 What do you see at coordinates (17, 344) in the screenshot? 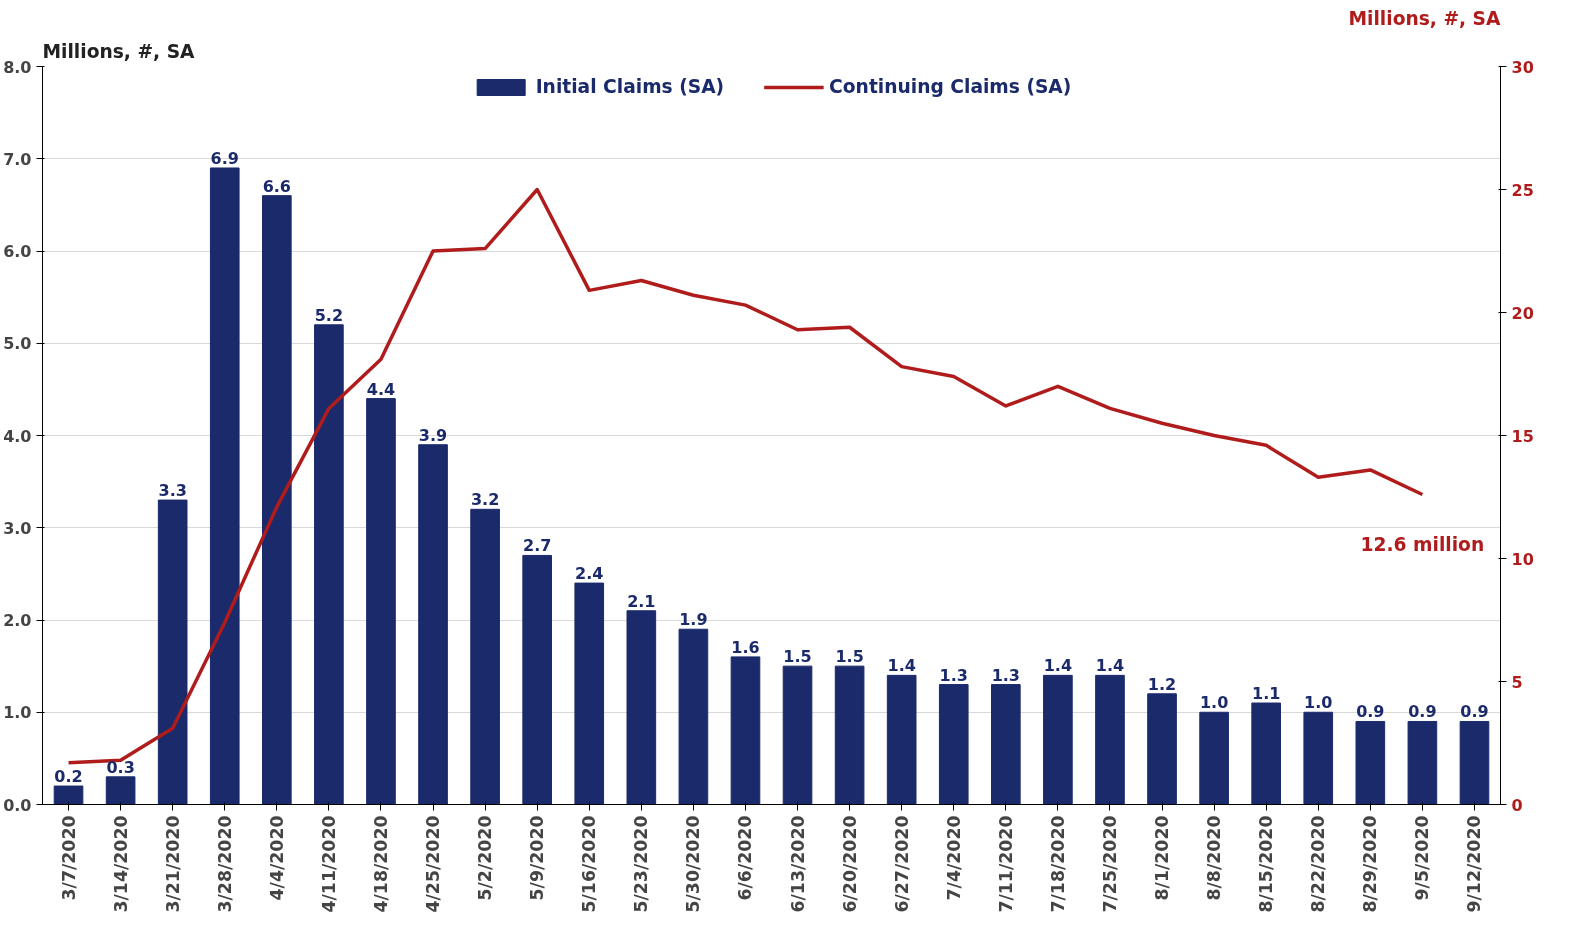
I see `y-tick-label: 5.0` at bounding box center [17, 344].